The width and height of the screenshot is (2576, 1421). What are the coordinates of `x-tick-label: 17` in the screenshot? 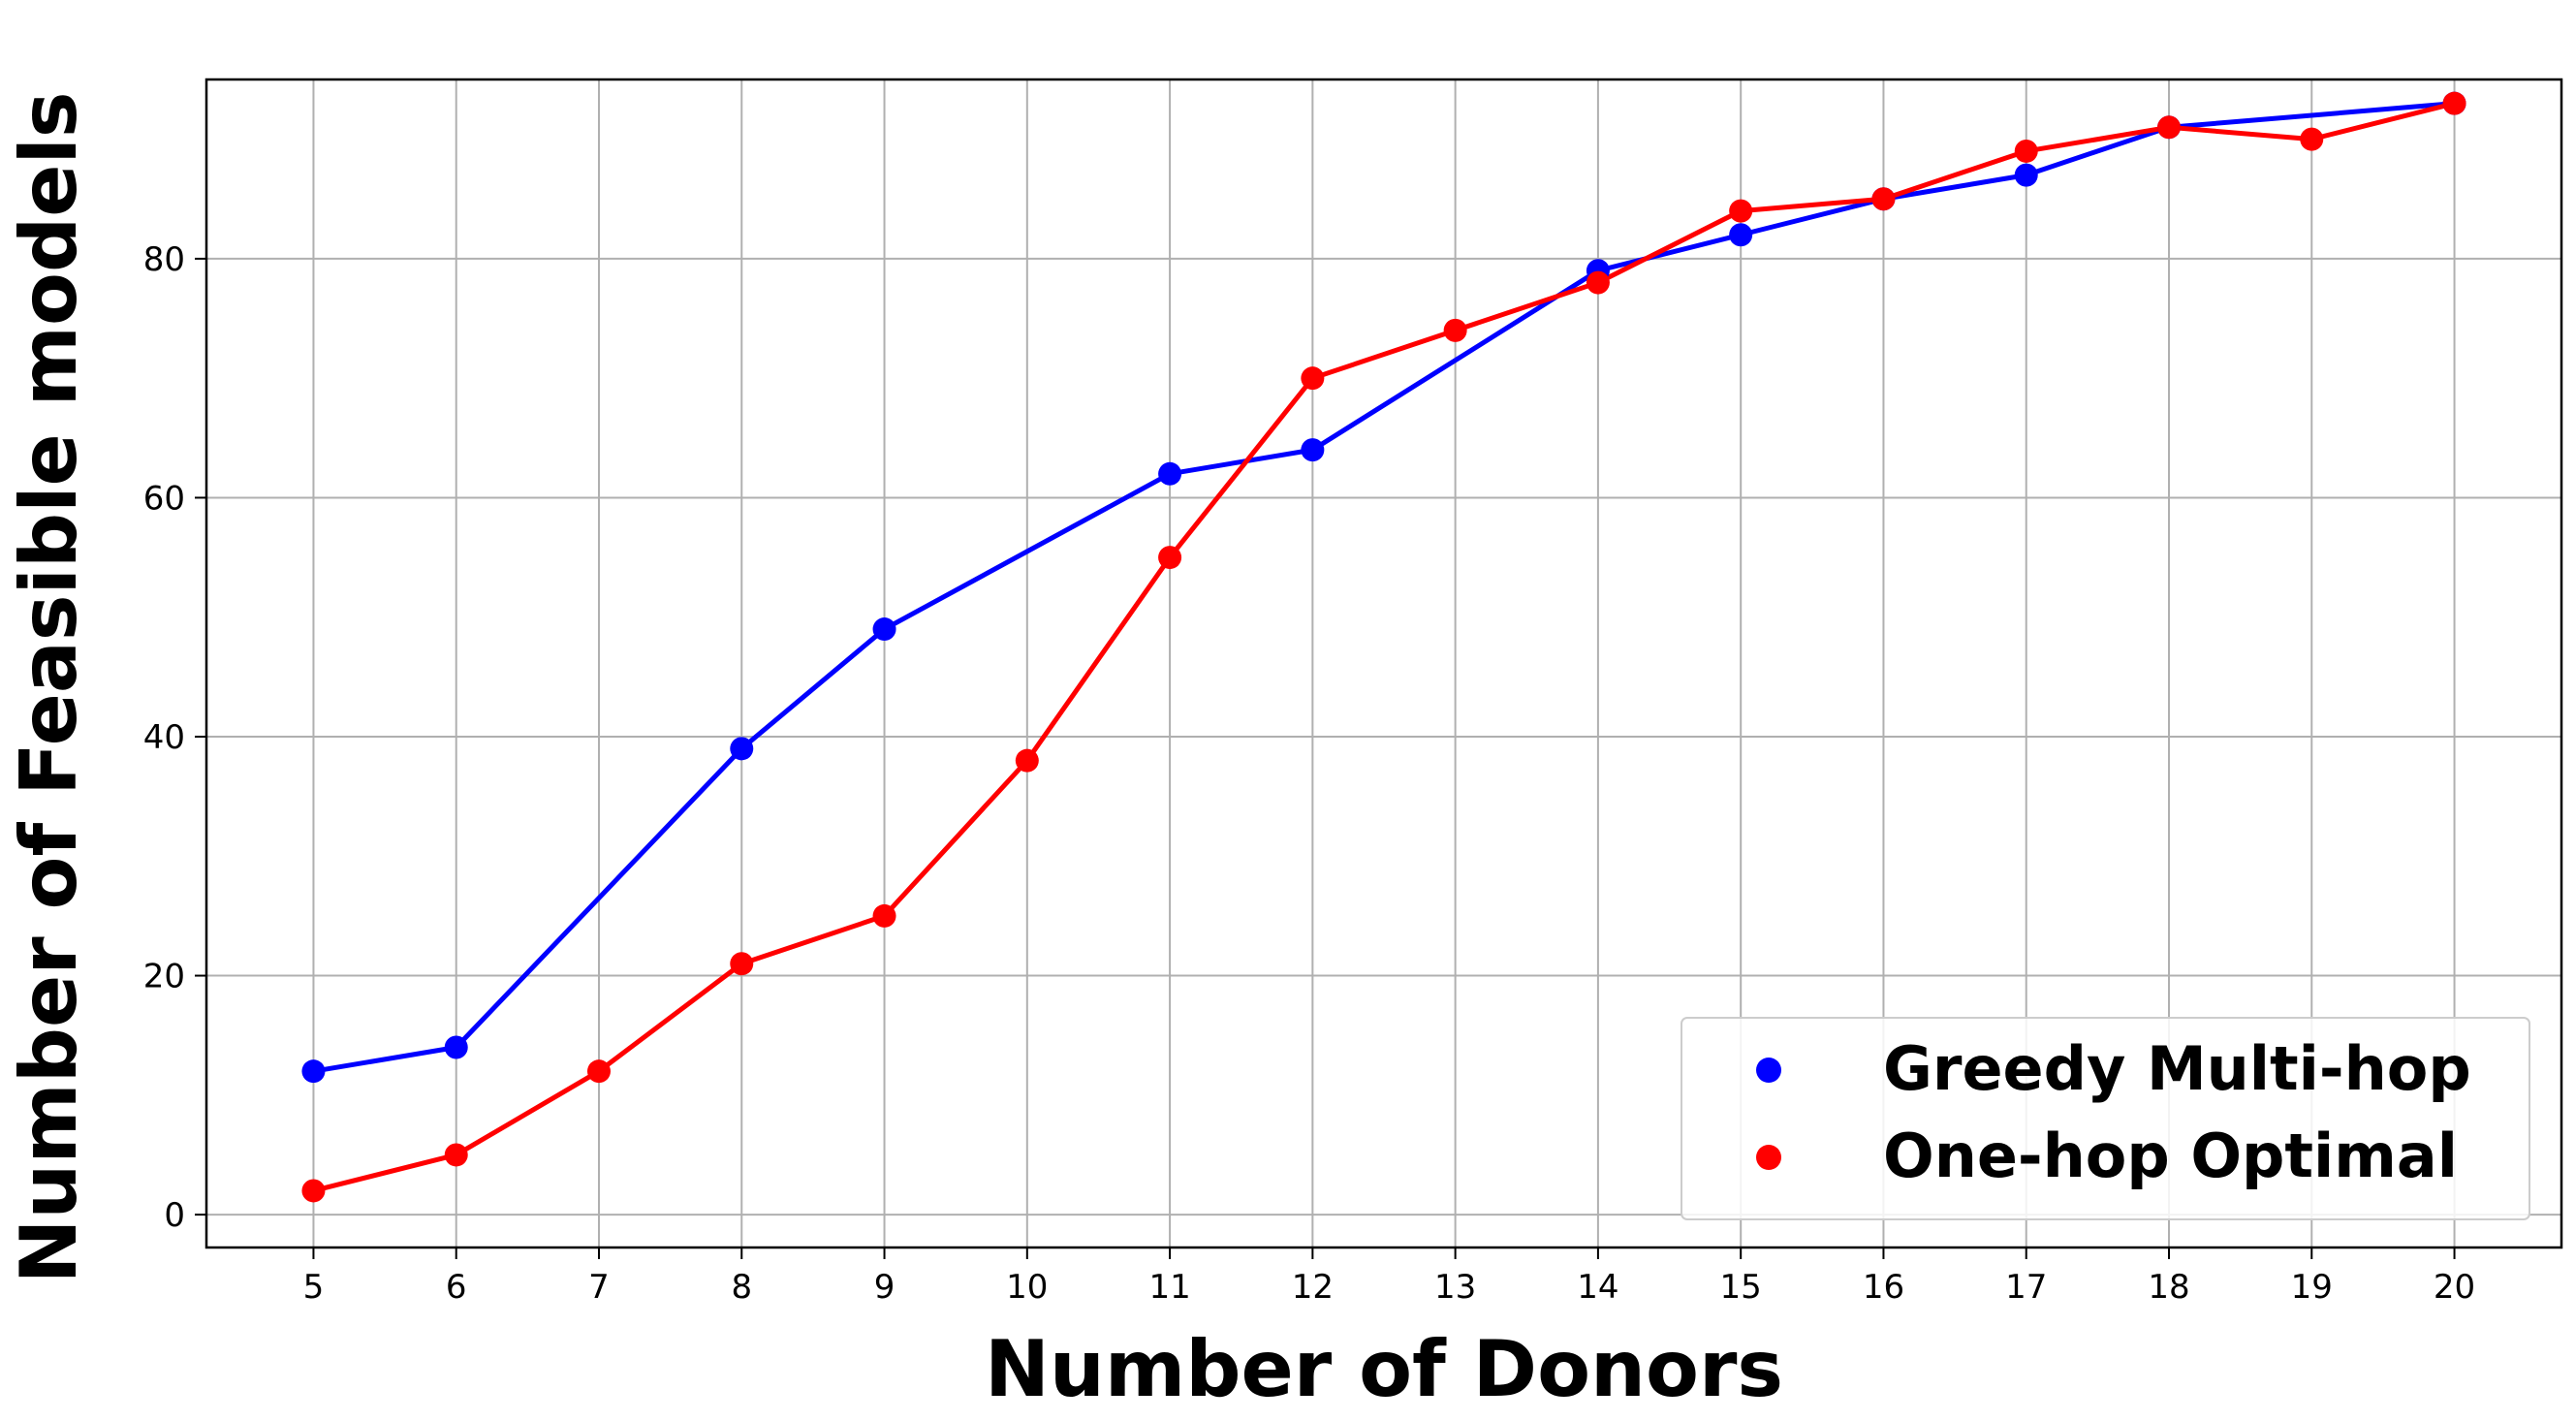 It's located at (2026, 1287).